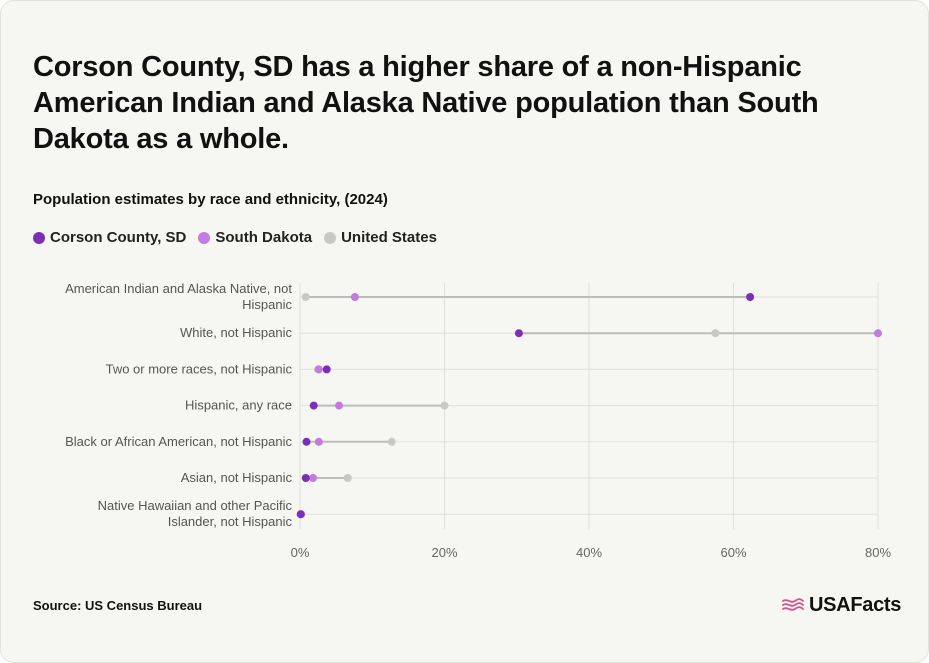  I want to click on legend-label-corson: Corson County, SD, so click(118, 237).